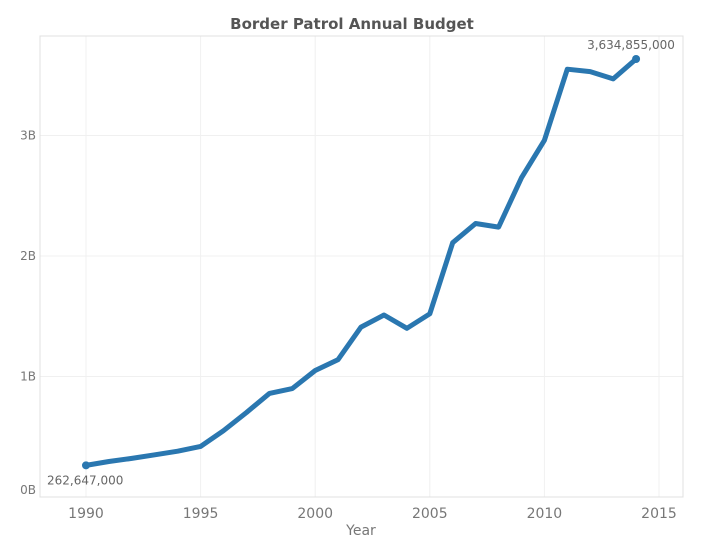 Image resolution: width=709 pixels, height=552 pixels. Describe the element at coordinates (86, 514) in the screenshot. I see `x-tick-label: 1990` at that location.